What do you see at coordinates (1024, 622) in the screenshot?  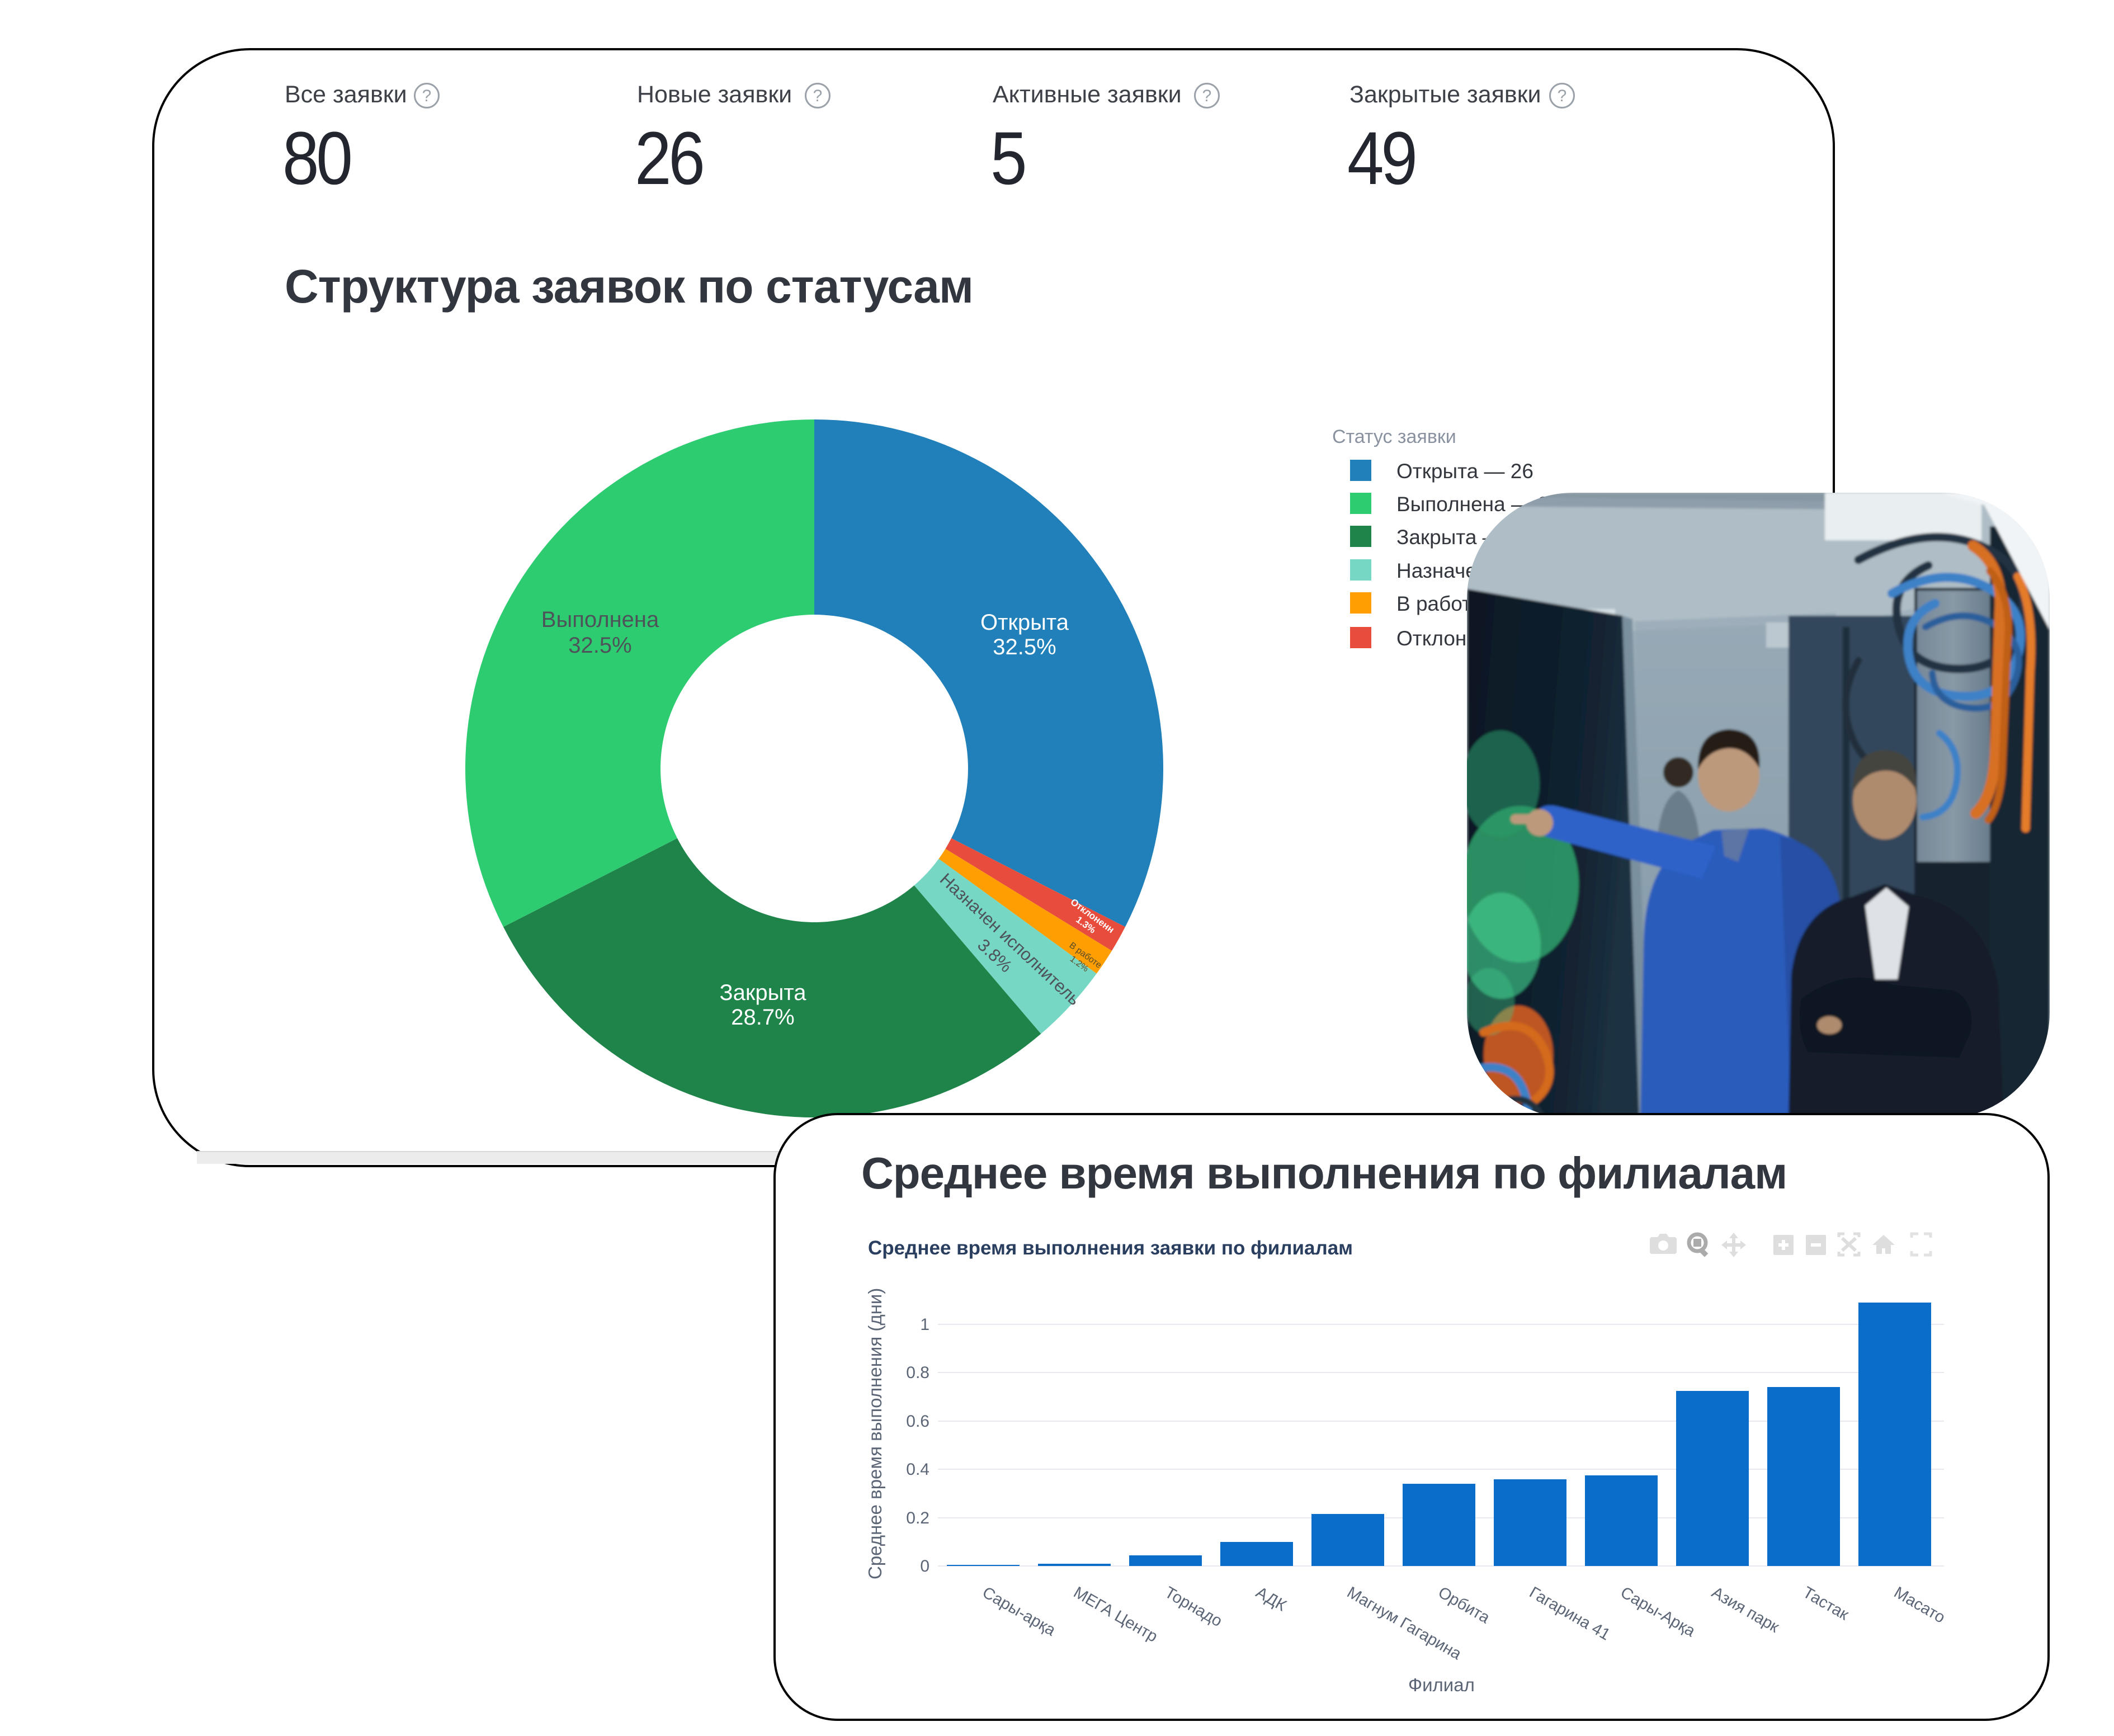 I see `svg-text: Открыта` at bounding box center [1024, 622].